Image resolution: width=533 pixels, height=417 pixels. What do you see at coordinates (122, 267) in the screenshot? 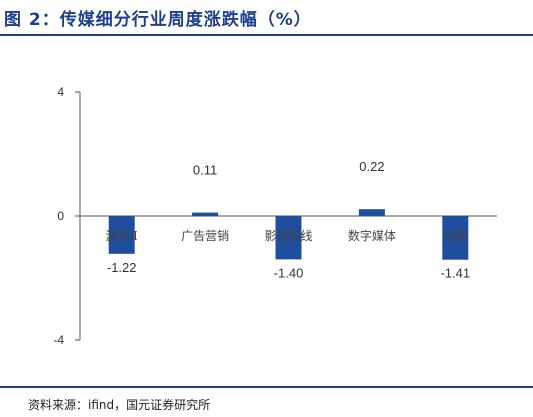
I see `data-label: -1.22` at bounding box center [122, 267].